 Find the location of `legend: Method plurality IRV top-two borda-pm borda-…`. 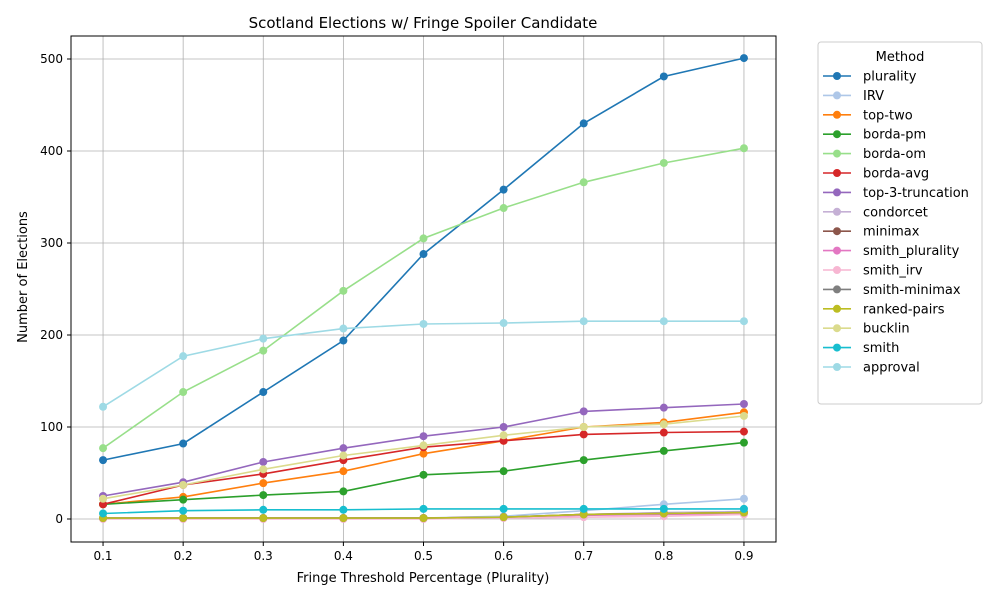

legend: Method plurality IRV top-two borda-pm borda-… is located at coordinates (900, 223).